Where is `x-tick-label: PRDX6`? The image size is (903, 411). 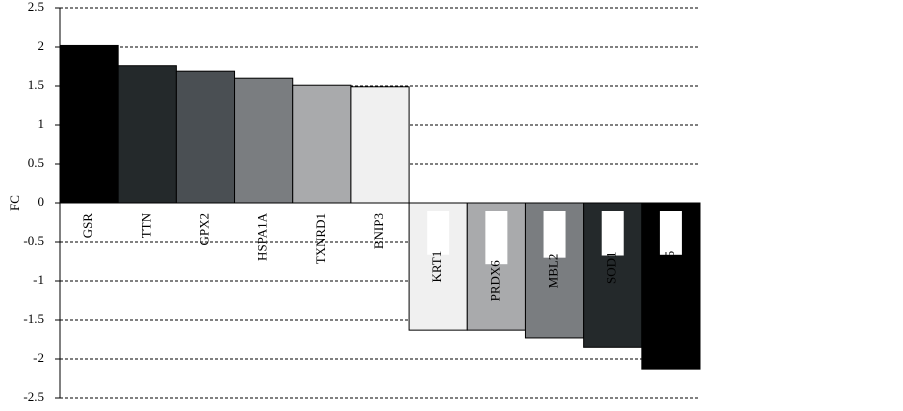
x-tick-label: PRDX6 is located at coordinates (494, 281).